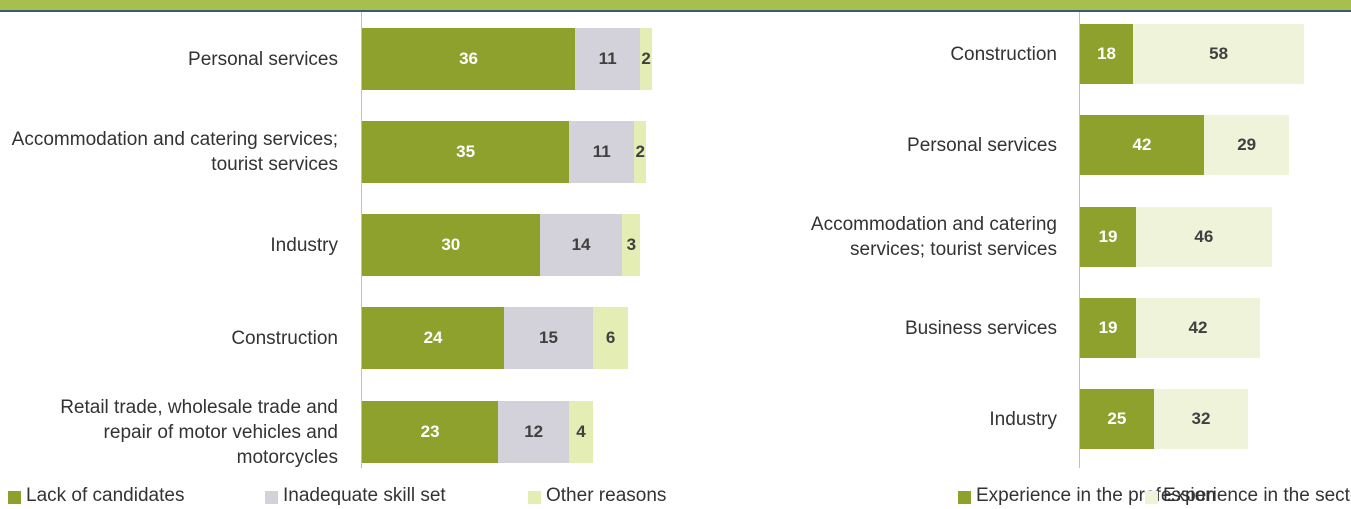 The image size is (1351, 509). I want to click on category-label: Business services, so click(980, 328).